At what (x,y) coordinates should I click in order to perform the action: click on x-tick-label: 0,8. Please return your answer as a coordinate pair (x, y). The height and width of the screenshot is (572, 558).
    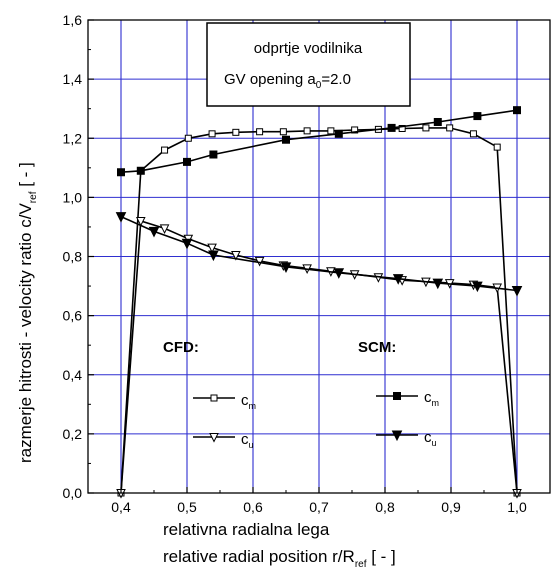
    Looking at the image, I should click on (385, 507).